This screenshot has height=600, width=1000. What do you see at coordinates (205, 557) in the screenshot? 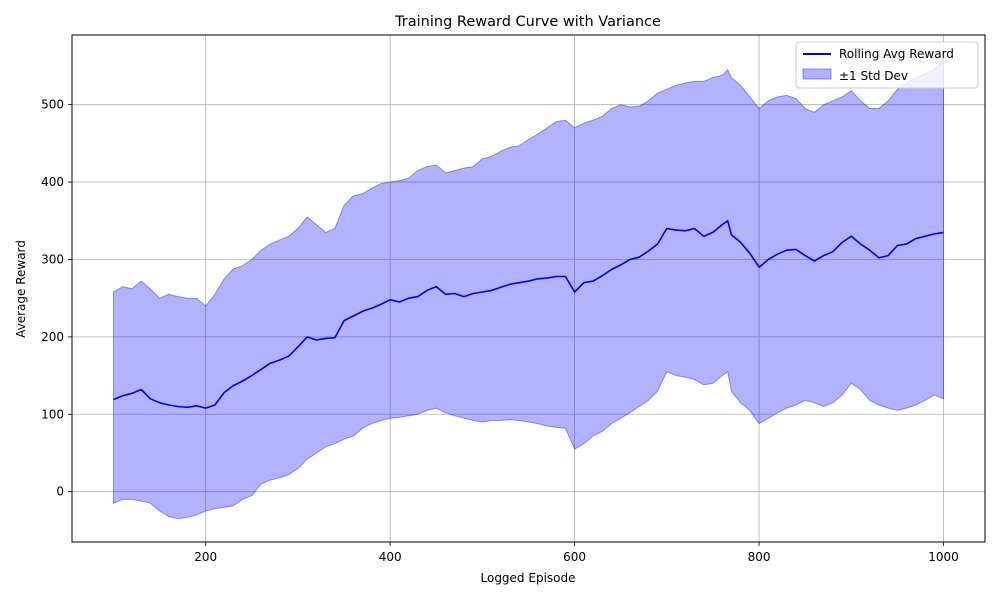
I see `x-tick-label: 200` at bounding box center [205, 557].